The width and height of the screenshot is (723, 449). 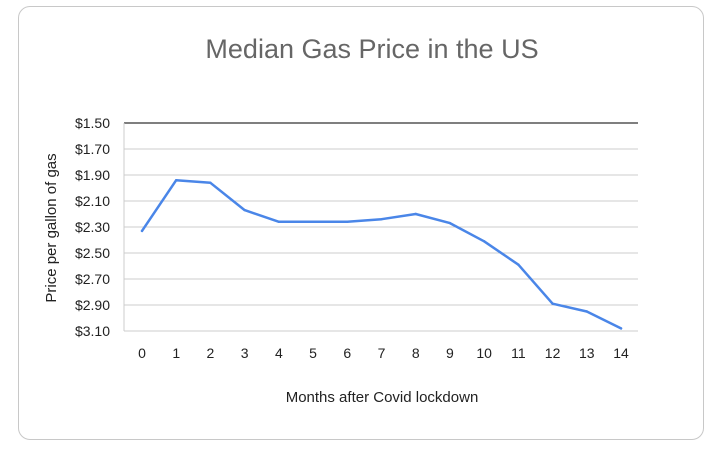 I want to click on chart-title: Median Gas Price in the US, so click(x=371, y=49).